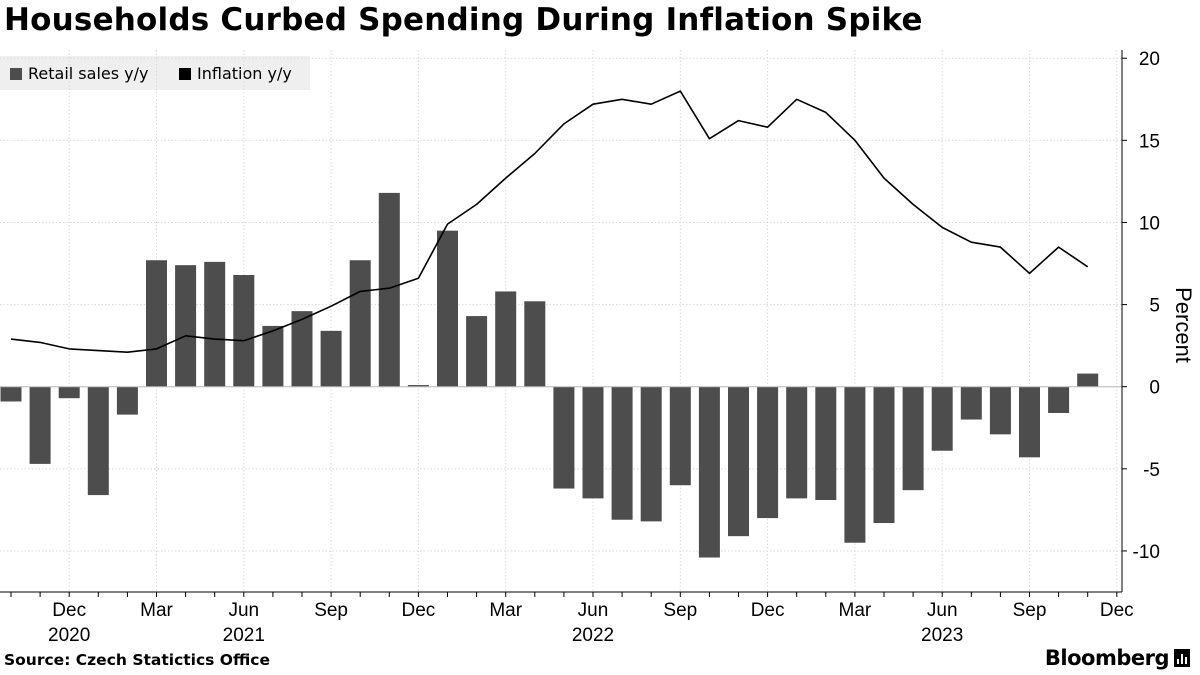 The image size is (1200, 675). Describe the element at coordinates (244, 73) in the screenshot. I see `legend-label-inflation: Inflation y/y` at that location.